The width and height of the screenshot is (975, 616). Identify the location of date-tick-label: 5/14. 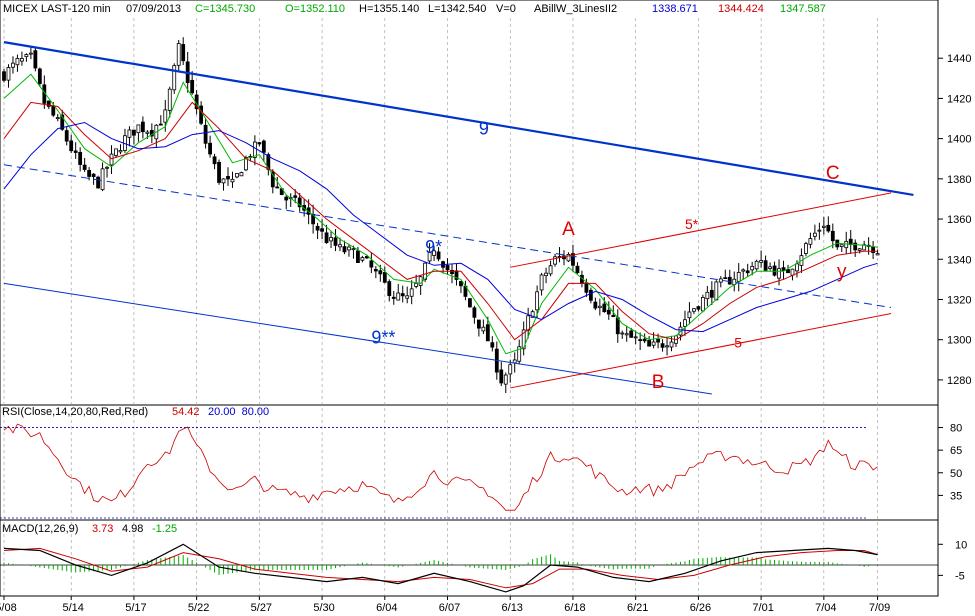
(72, 608).